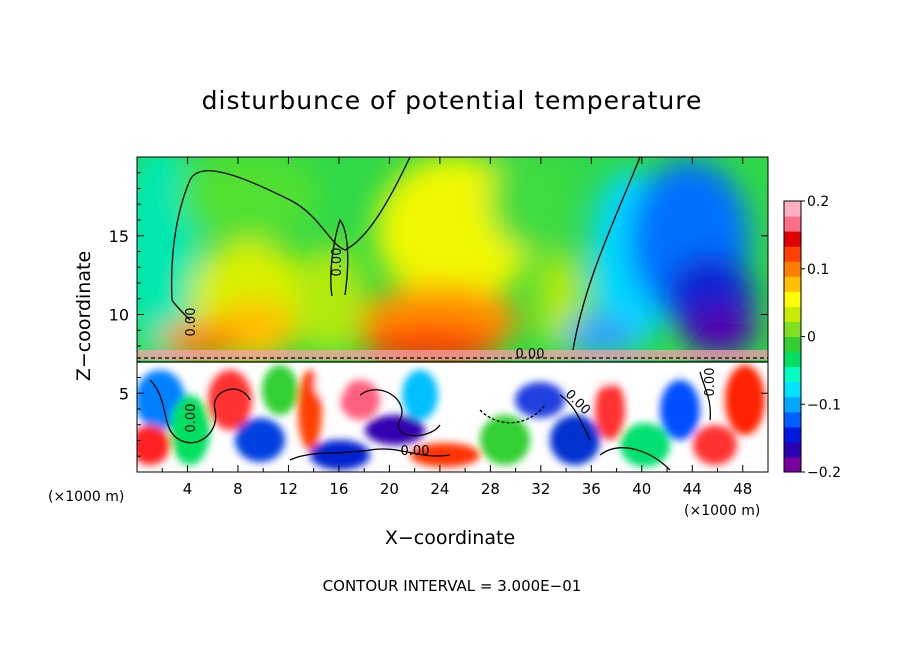 This screenshot has width=904, height=654. I want to click on x-tick-label: 32, so click(540, 489).